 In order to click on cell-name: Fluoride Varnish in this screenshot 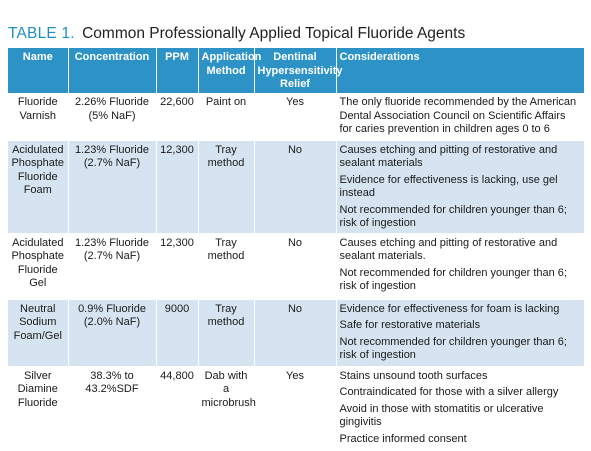, I will do `click(38, 117)`.